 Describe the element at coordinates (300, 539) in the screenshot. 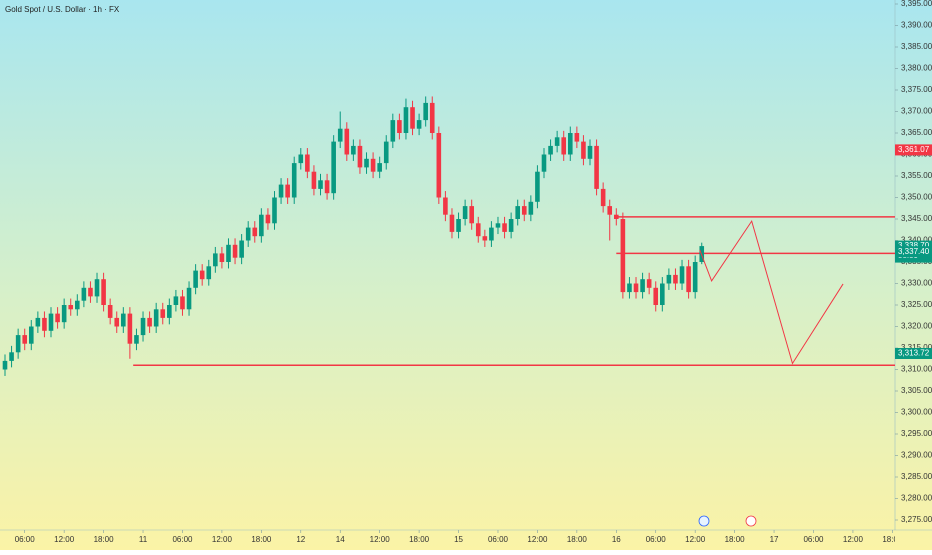

I see `x-tick-label: 12` at that location.